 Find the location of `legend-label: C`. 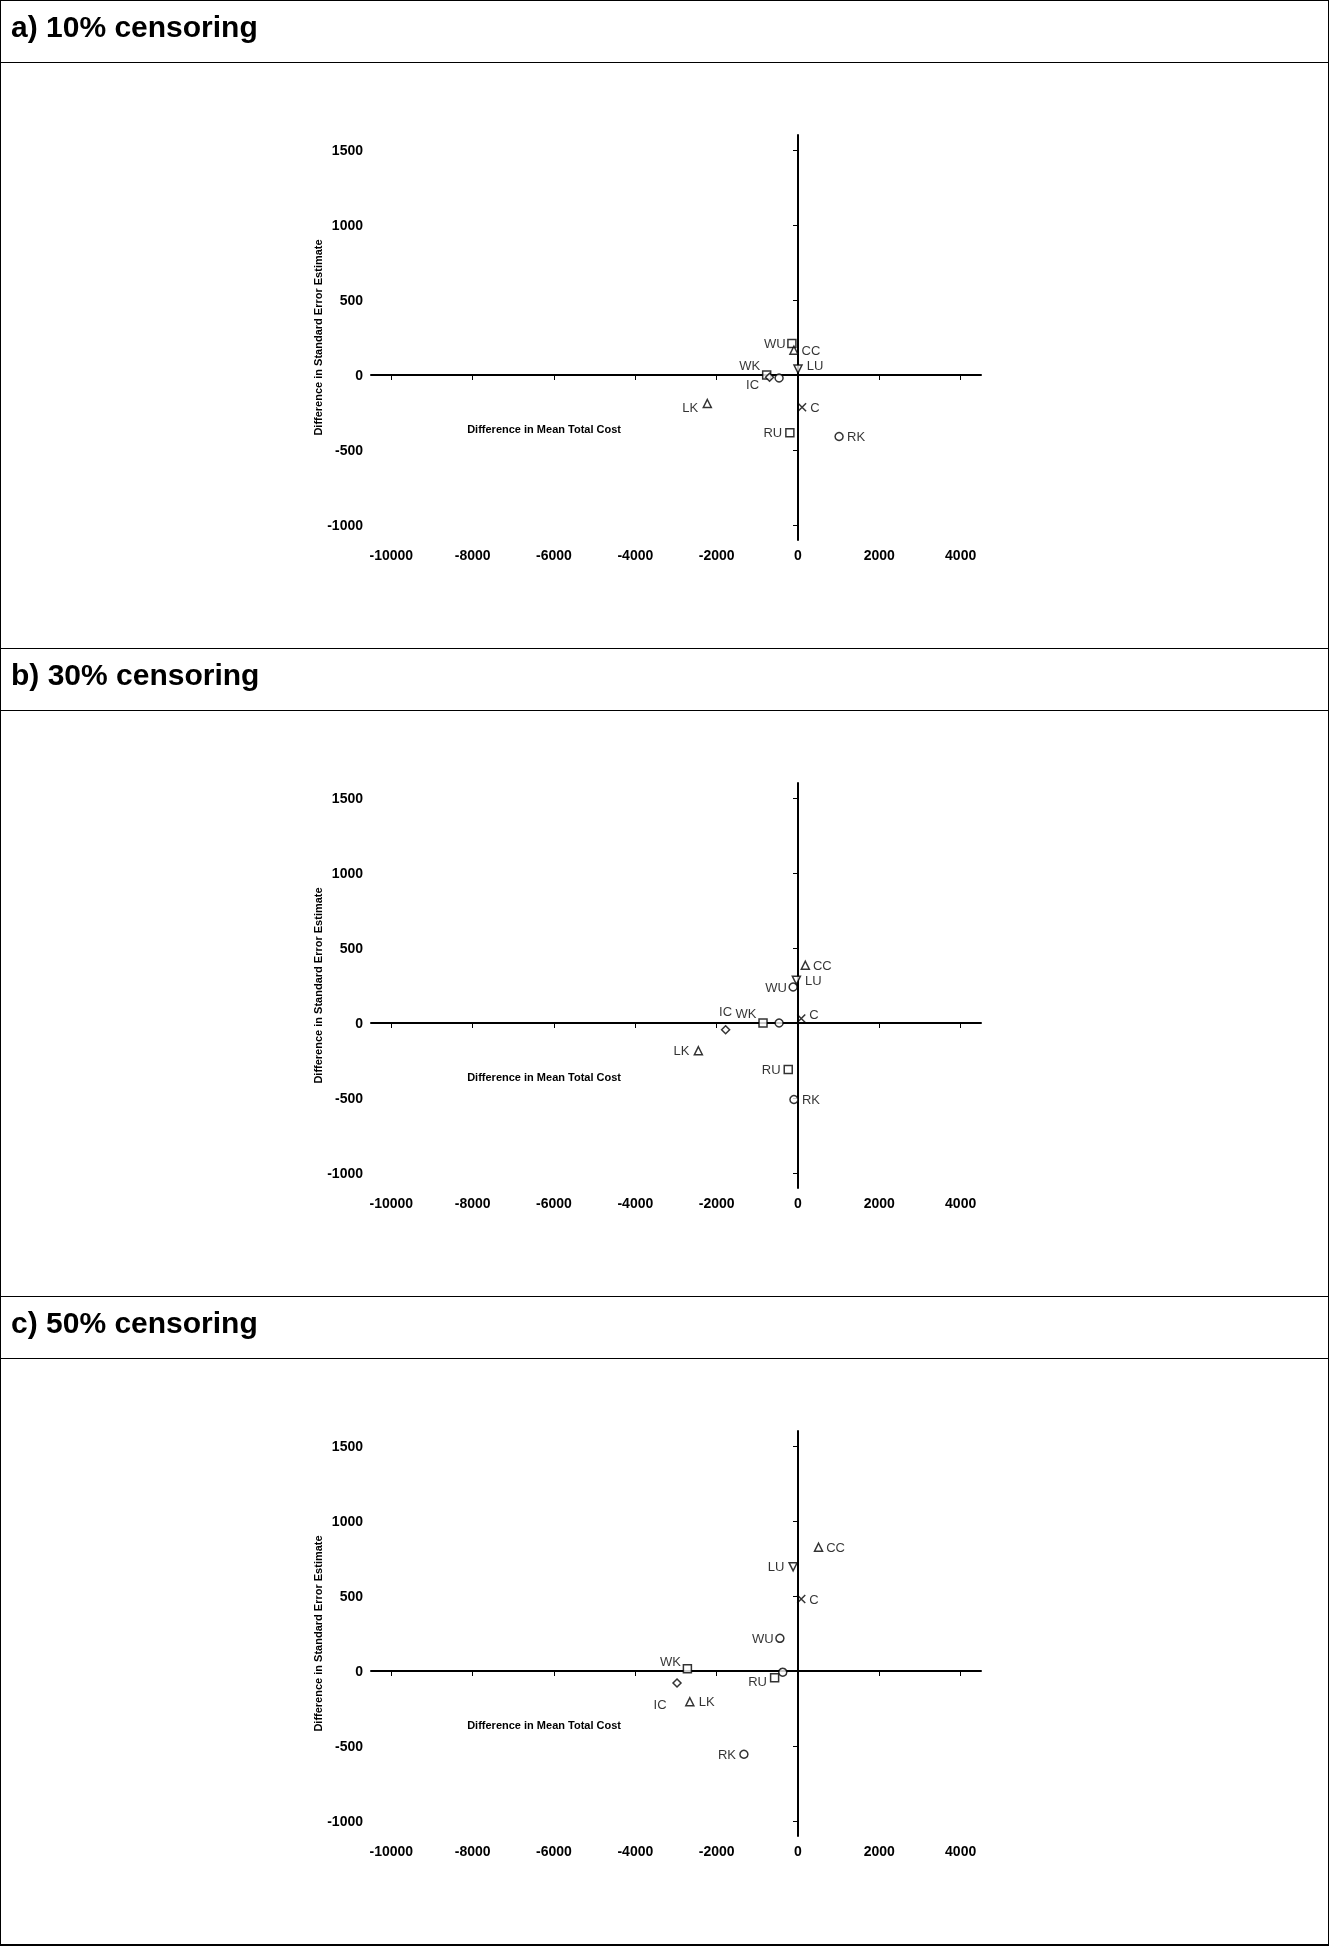

legend-label: C is located at coordinates (814, 1599).